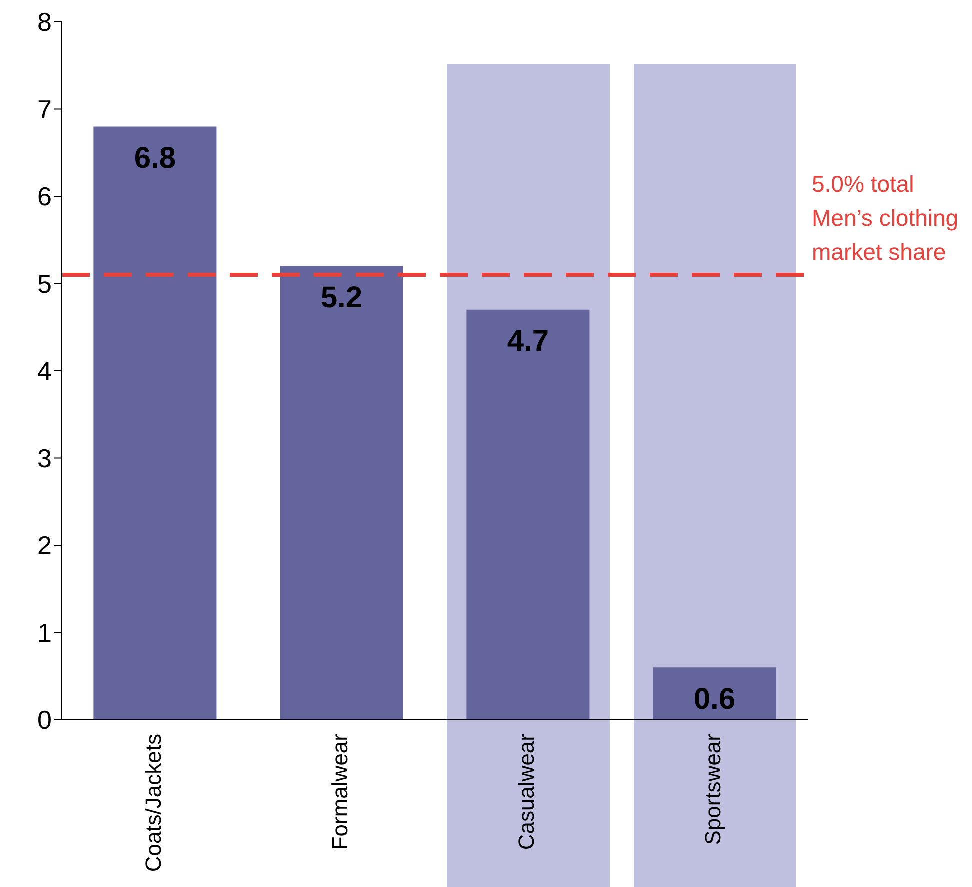  I want to click on x-tick-label: Casualwear, so click(527, 792).